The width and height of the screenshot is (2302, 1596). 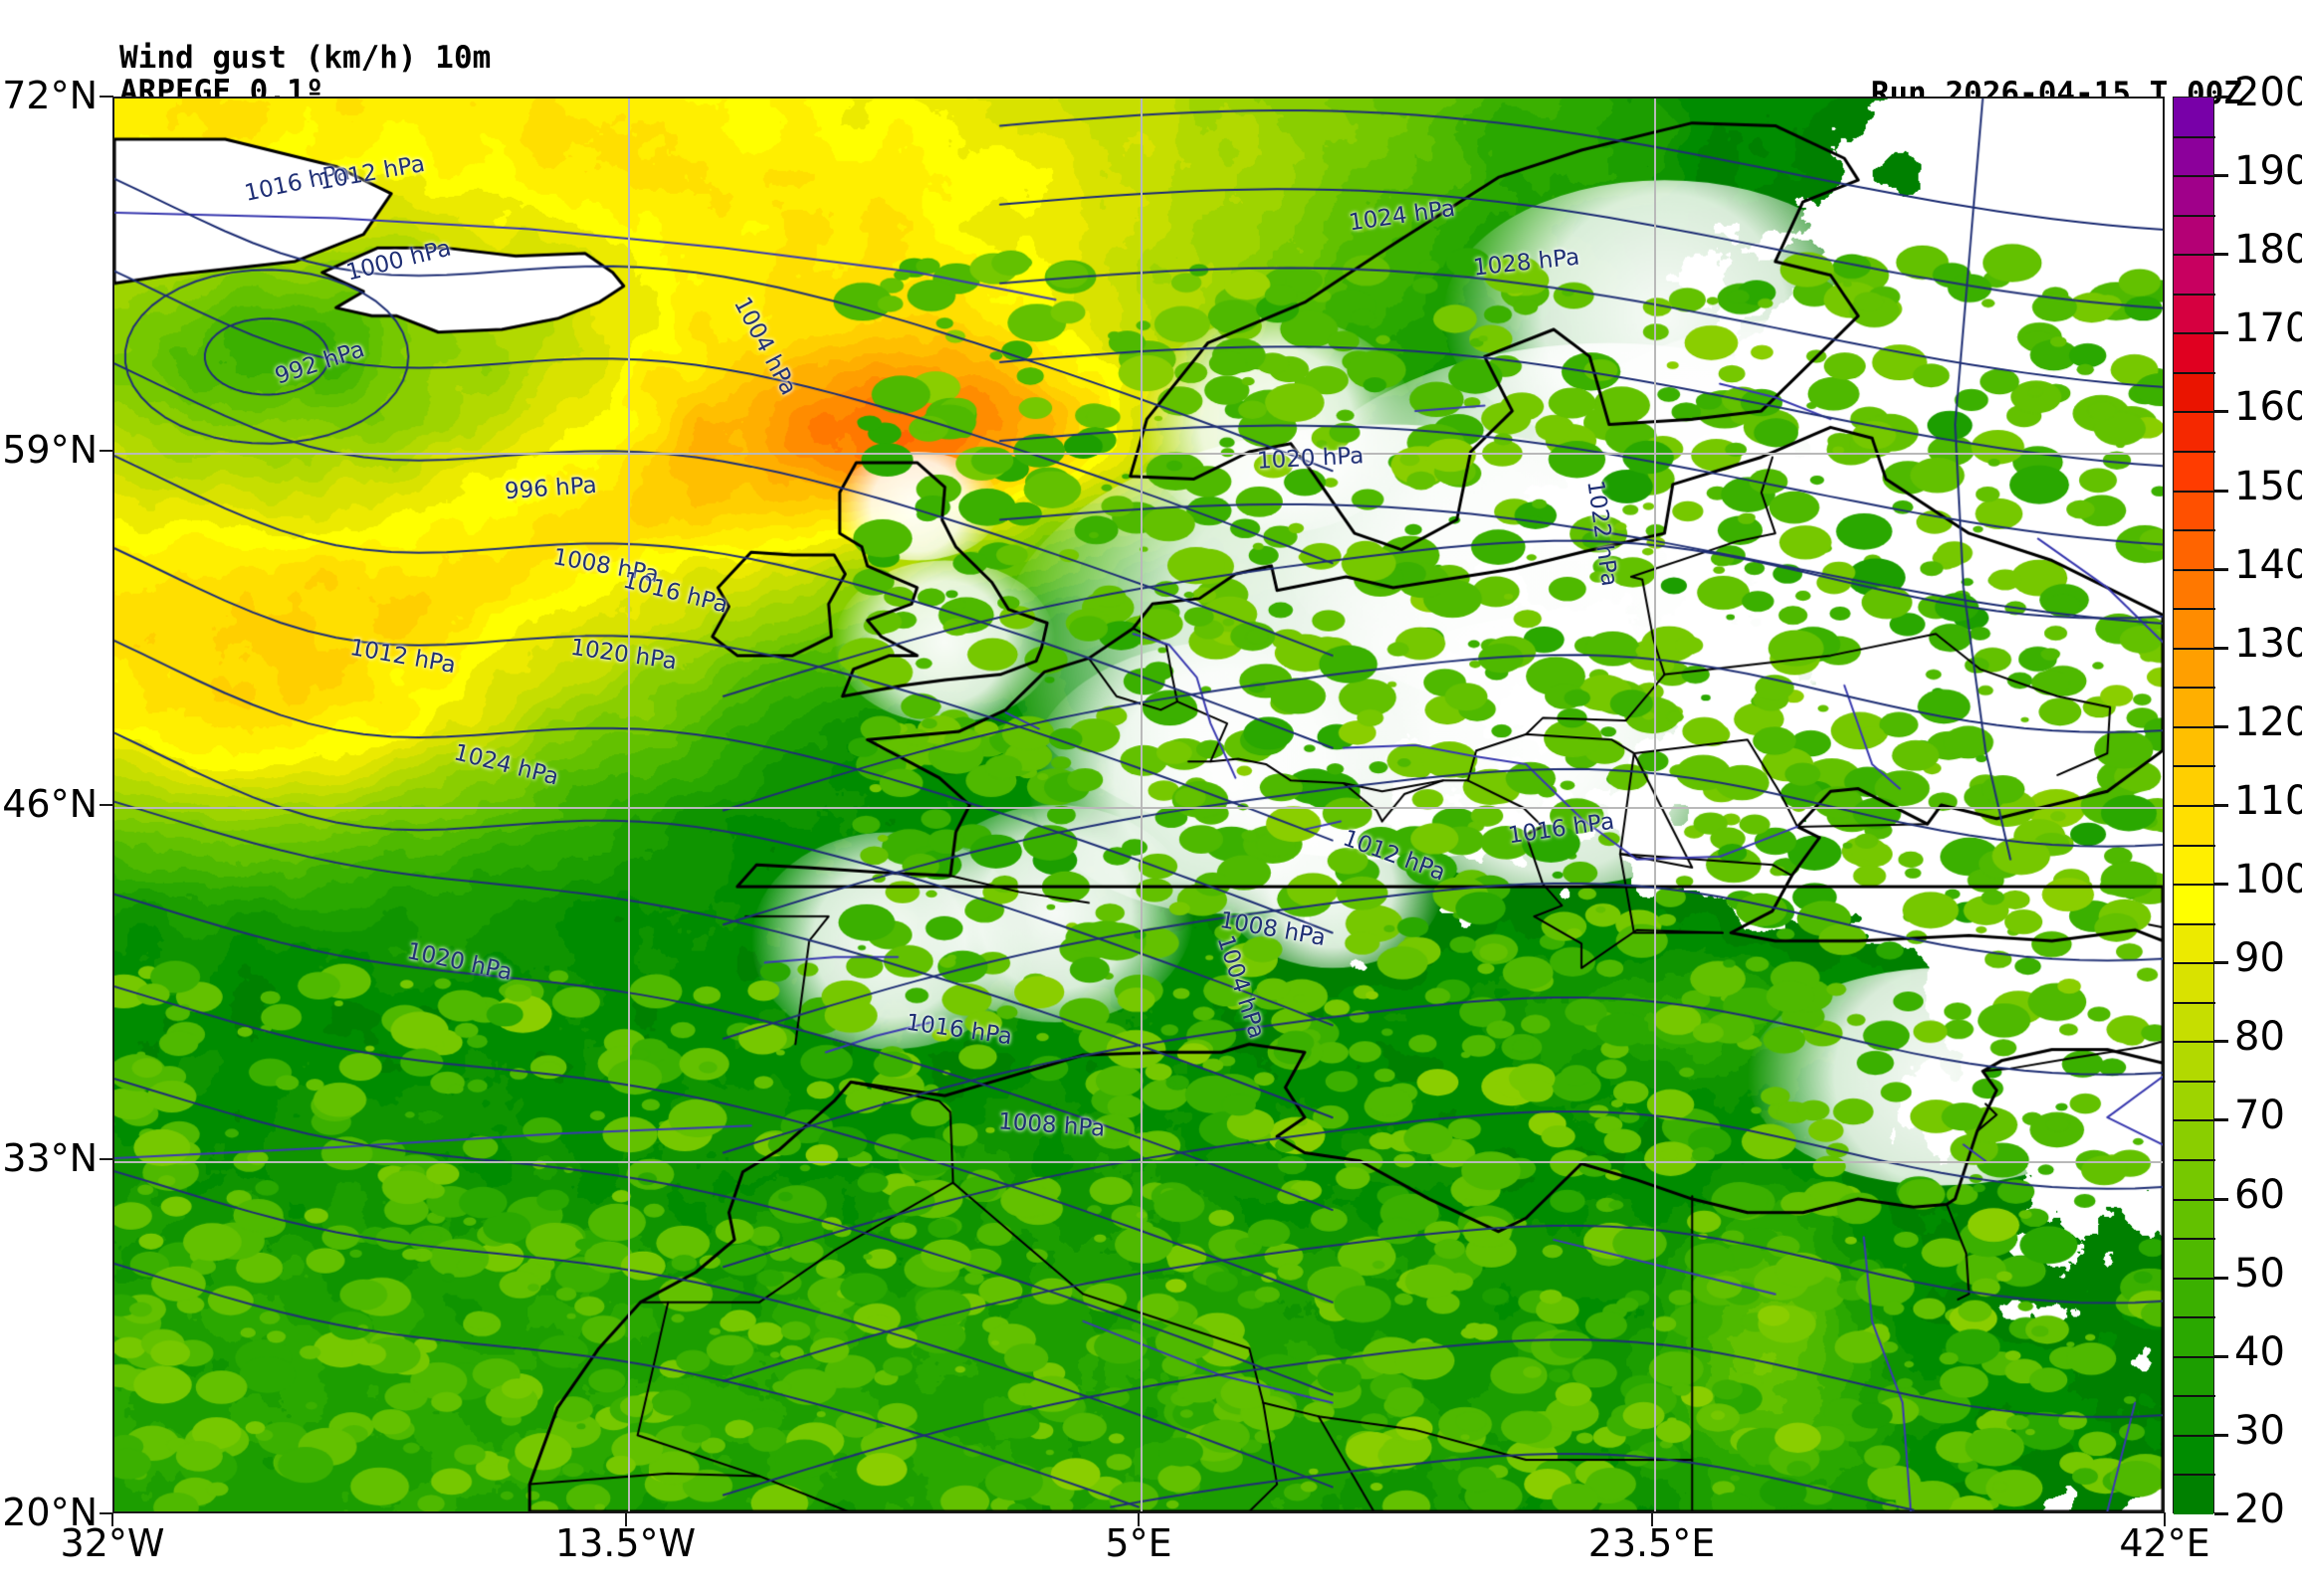 What do you see at coordinates (1138, 1543) in the screenshot?
I see `lon-tick-label-2: 5°E` at bounding box center [1138, 1543].